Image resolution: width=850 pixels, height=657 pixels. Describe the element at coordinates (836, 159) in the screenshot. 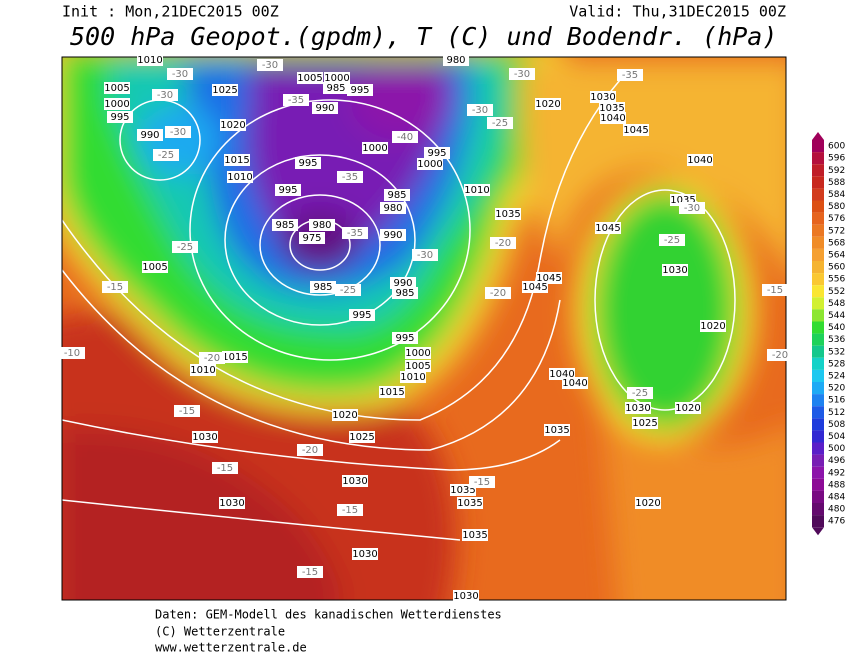

I see `colorbar-label: 596` at that location.